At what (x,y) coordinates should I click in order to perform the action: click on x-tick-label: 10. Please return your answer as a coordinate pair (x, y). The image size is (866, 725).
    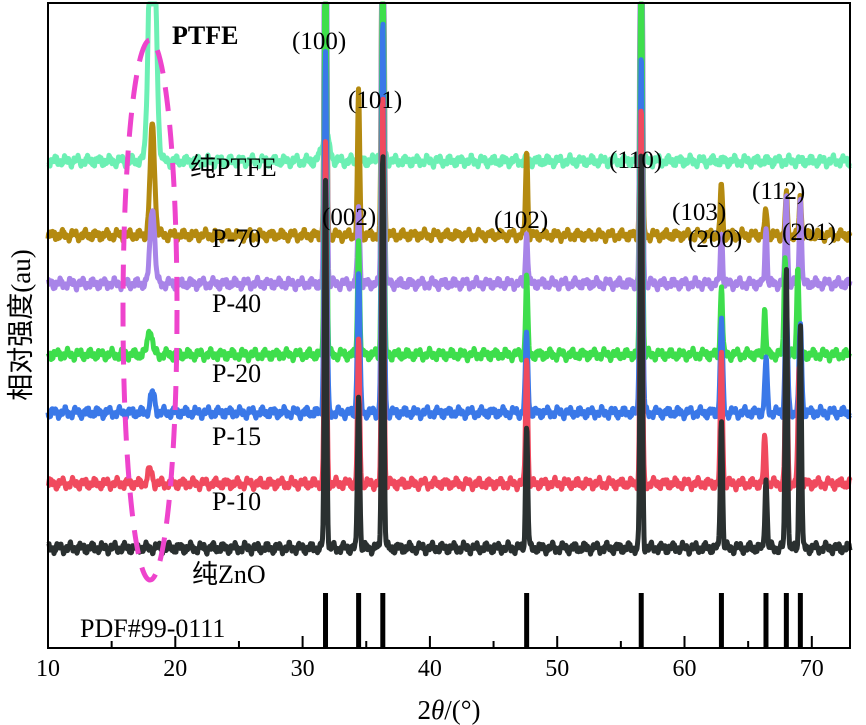
    Looking at the image, I should click on (48, 669).